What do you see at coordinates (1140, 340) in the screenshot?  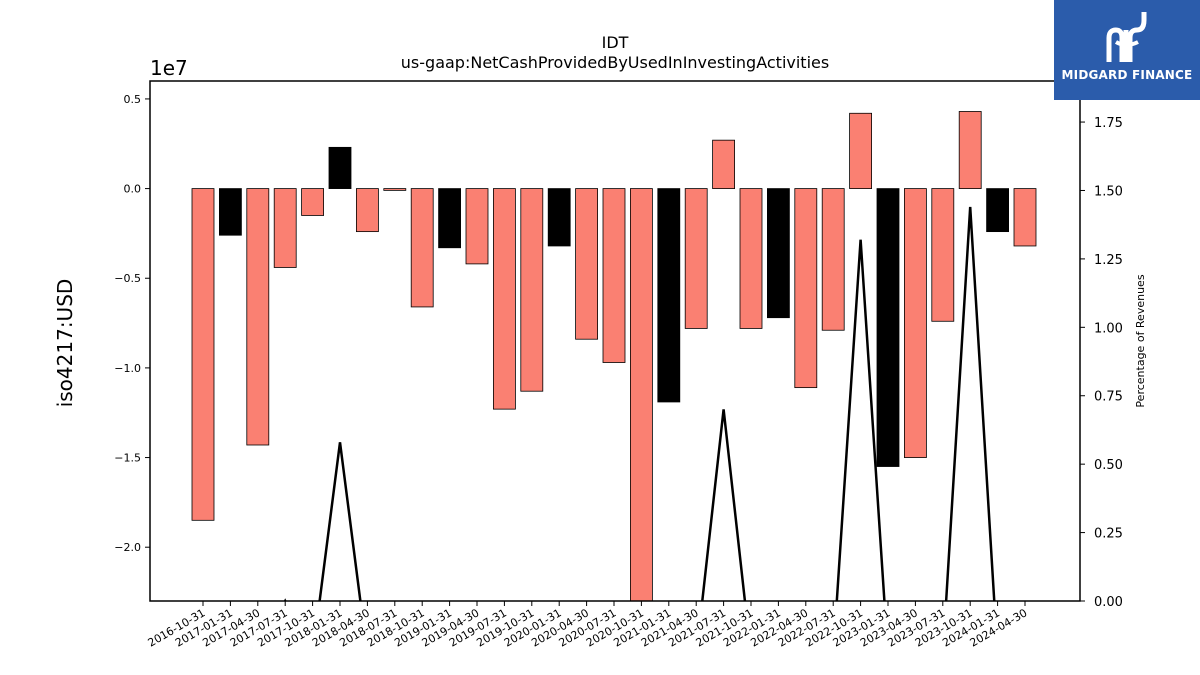 I see `y2-axis-label: Percentage of Revenues` at bounding box center [1140, 340].